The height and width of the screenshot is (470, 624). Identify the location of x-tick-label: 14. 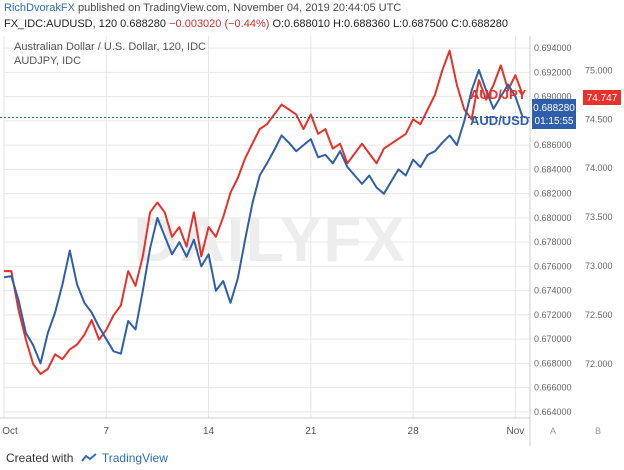
(209, 431).